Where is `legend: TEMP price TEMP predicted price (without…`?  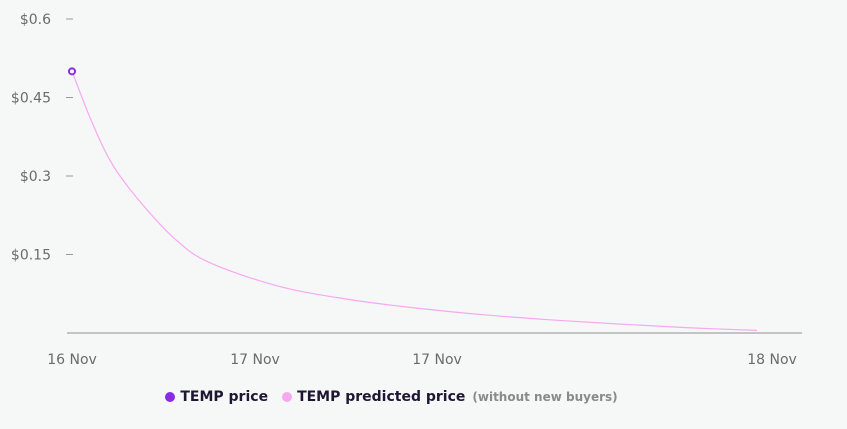
legend: TEMP price TEMP predicted price (without… is located at coordinates (391, 397).